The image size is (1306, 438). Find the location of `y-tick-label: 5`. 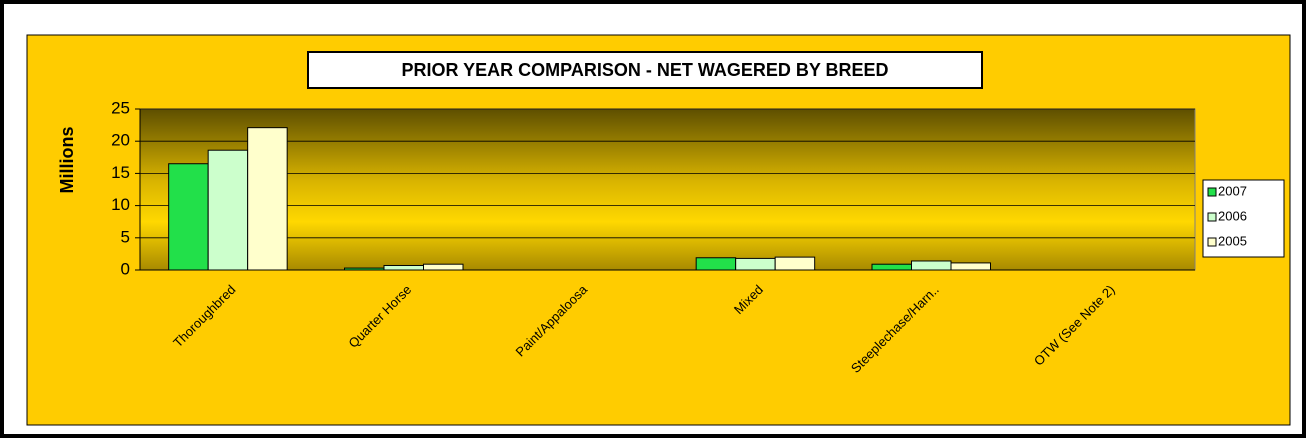

y-tick-label: 5 is located at coordinates (125, 236).